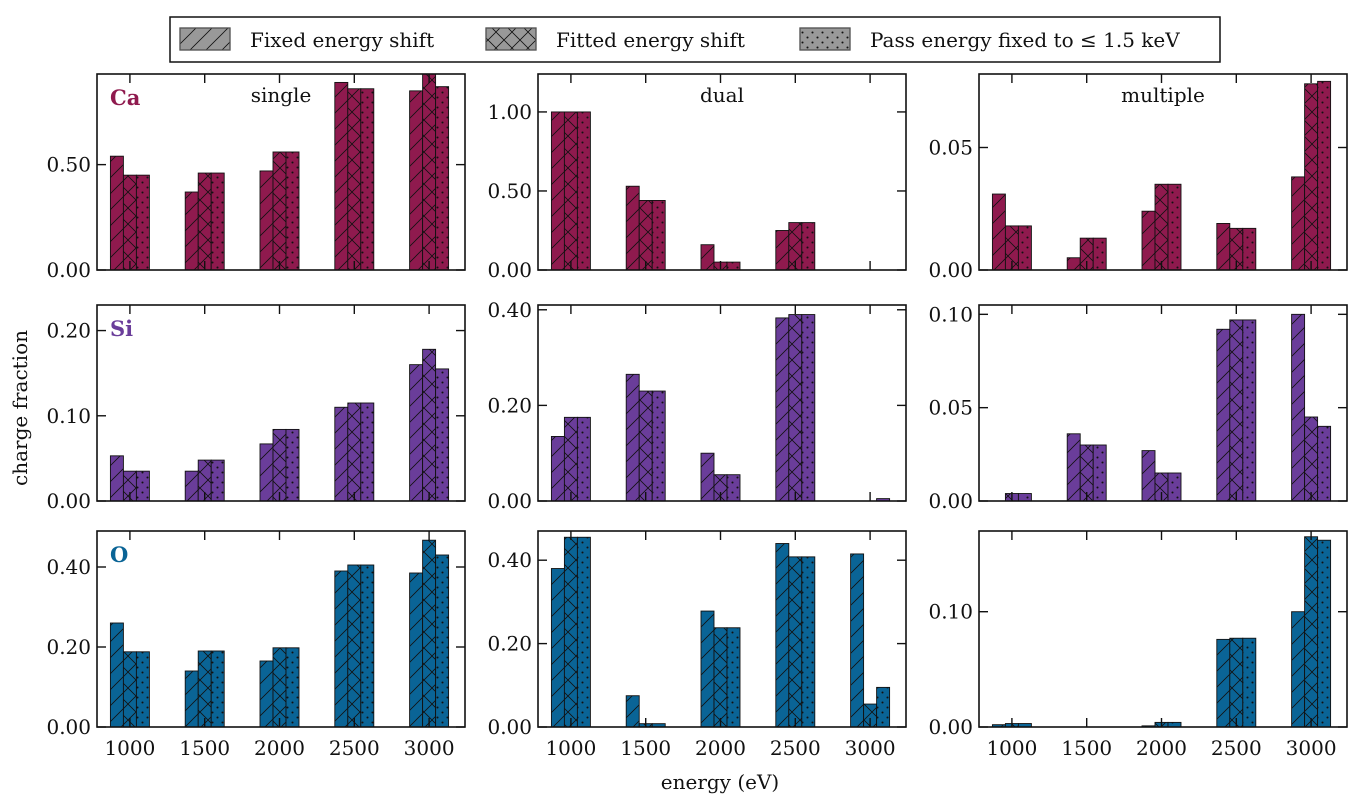 This screenshot has width=1356, height=802. Describe the element at coordinates (1174, 487) in the screenshot. I see `bar-si-multiple-2000-pass-hatch` at that location.